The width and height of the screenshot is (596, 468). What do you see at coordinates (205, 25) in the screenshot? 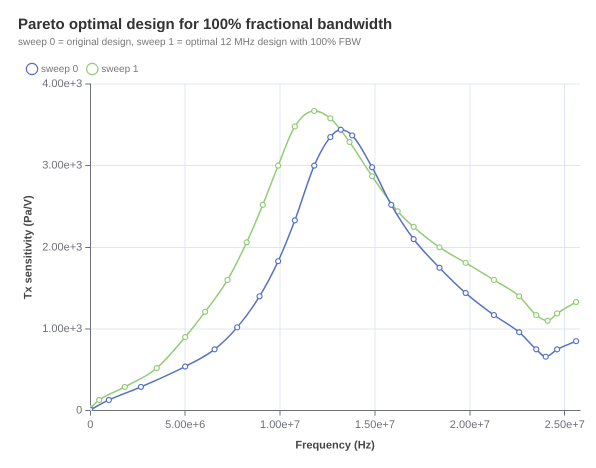
I see `chart-title: Pareto optimal design for 100% fractional bandwidth` at bounding box center [205, 25].